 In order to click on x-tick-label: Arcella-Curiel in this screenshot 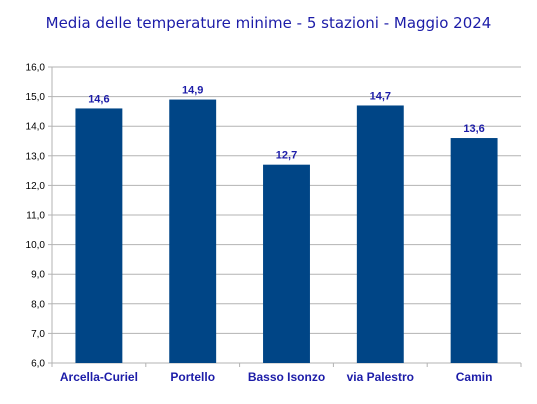, I will do `click(99, 377)`.